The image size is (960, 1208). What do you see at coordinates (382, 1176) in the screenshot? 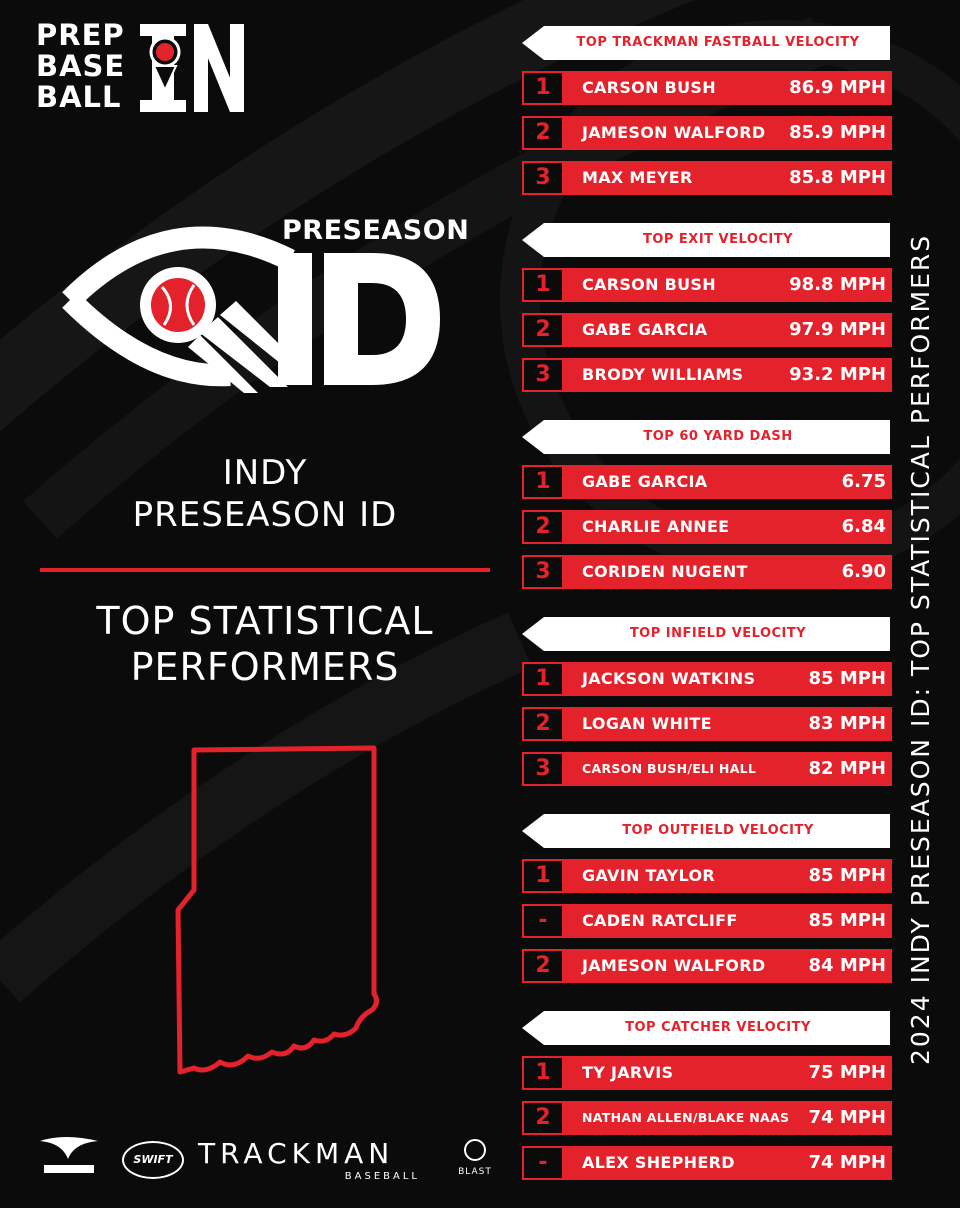
I see `trackman-subtitle: BASEBALL` at bounding box center [382, 1176].